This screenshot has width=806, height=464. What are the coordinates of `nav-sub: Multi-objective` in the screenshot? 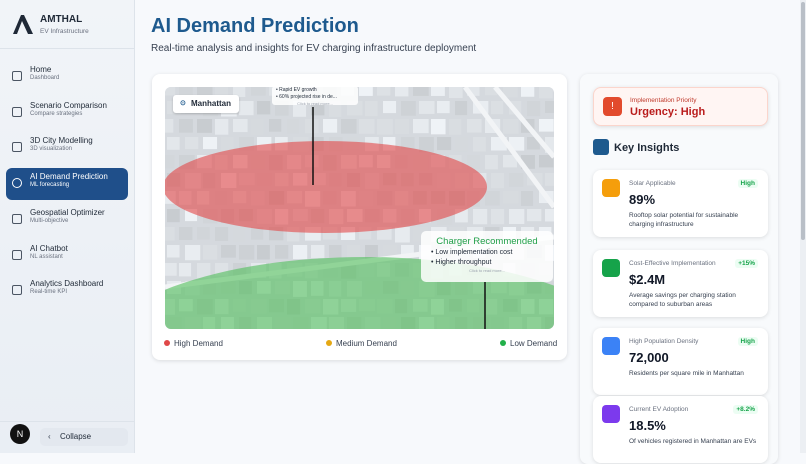 It's located at (49, 220).